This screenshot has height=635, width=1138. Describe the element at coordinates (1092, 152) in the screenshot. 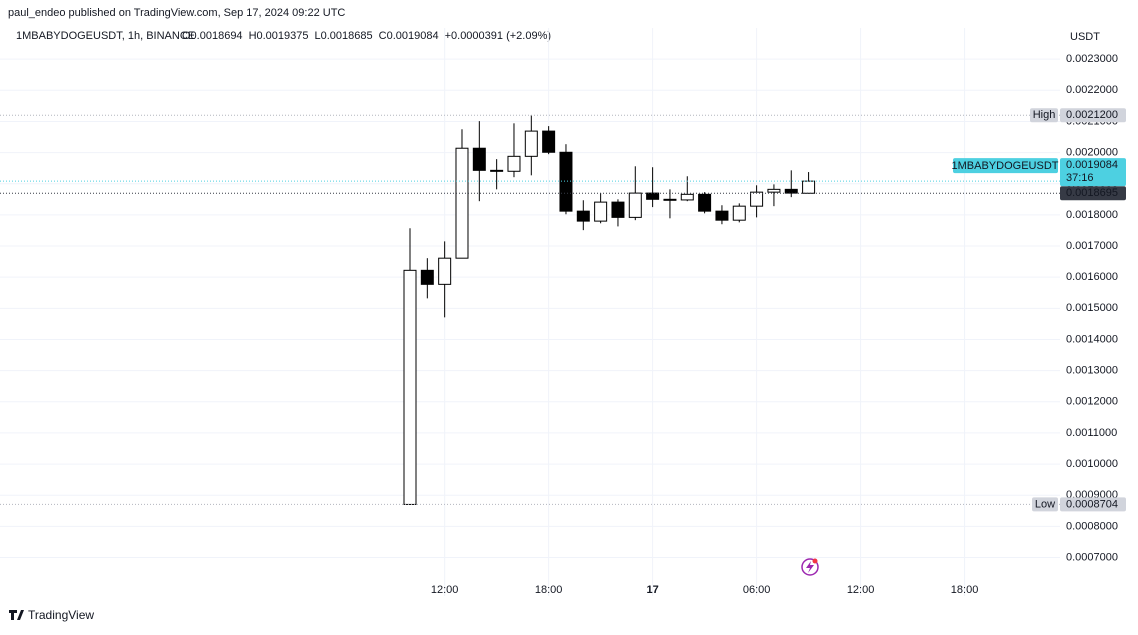

I see `y-tick-label: 0.0020000` at that location.